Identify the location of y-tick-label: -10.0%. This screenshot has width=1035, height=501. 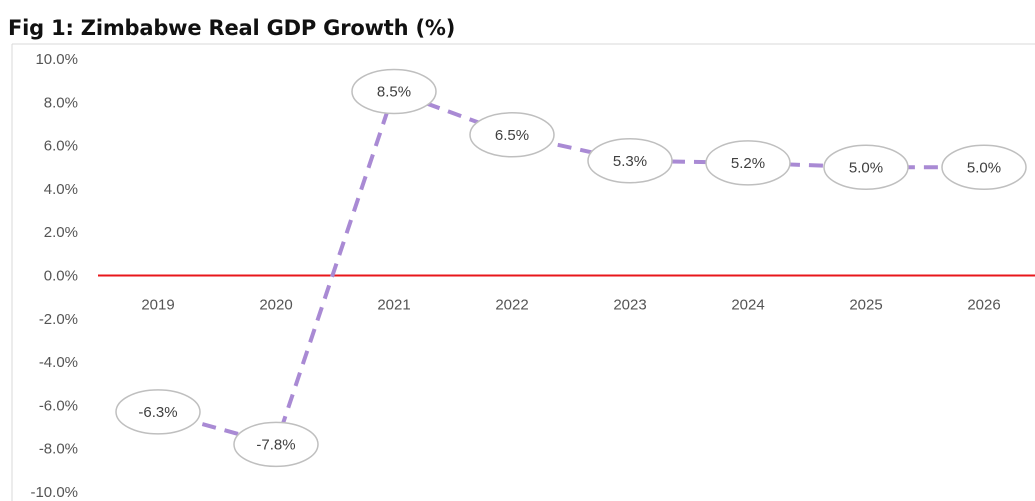
(54, 492).